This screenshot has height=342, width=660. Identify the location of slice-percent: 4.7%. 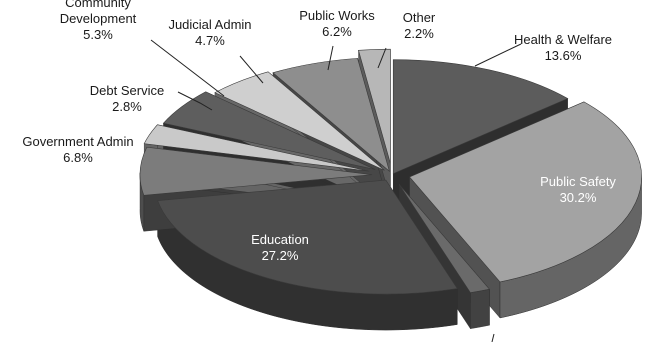
(210, 40).